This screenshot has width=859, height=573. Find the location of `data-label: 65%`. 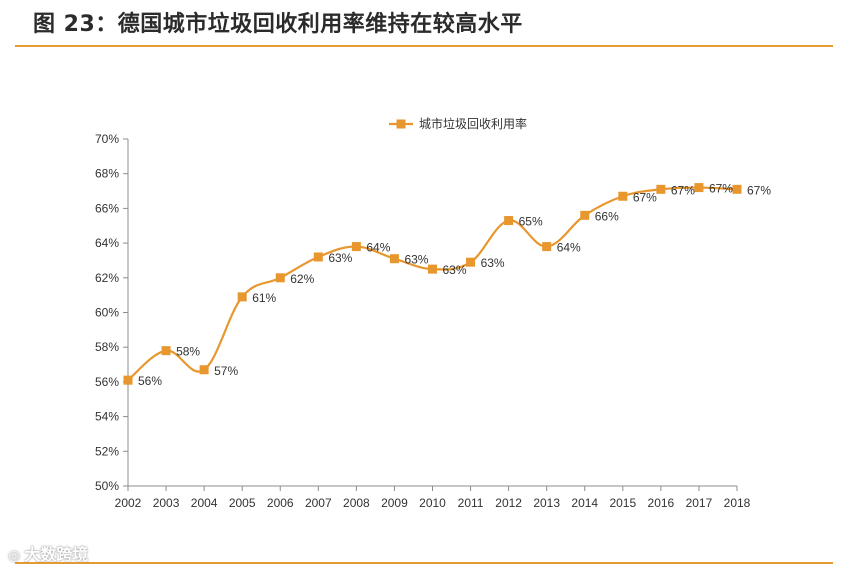

data-label: 65% is located at coordinates (531, 222).